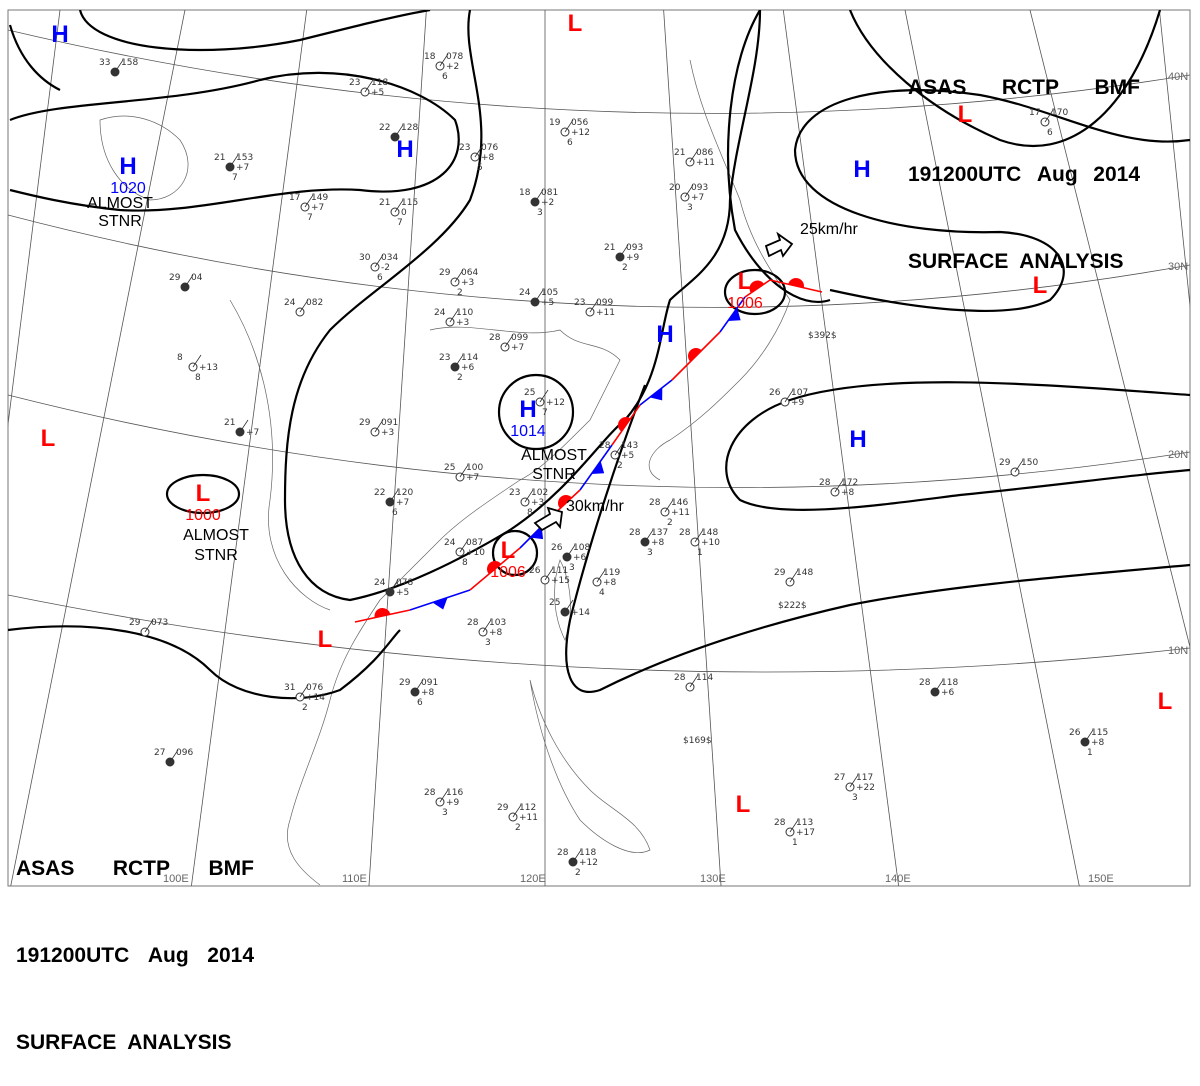 The image size is (1200, 1086). I want to click on station-pressure: 118, so click(949, 683).